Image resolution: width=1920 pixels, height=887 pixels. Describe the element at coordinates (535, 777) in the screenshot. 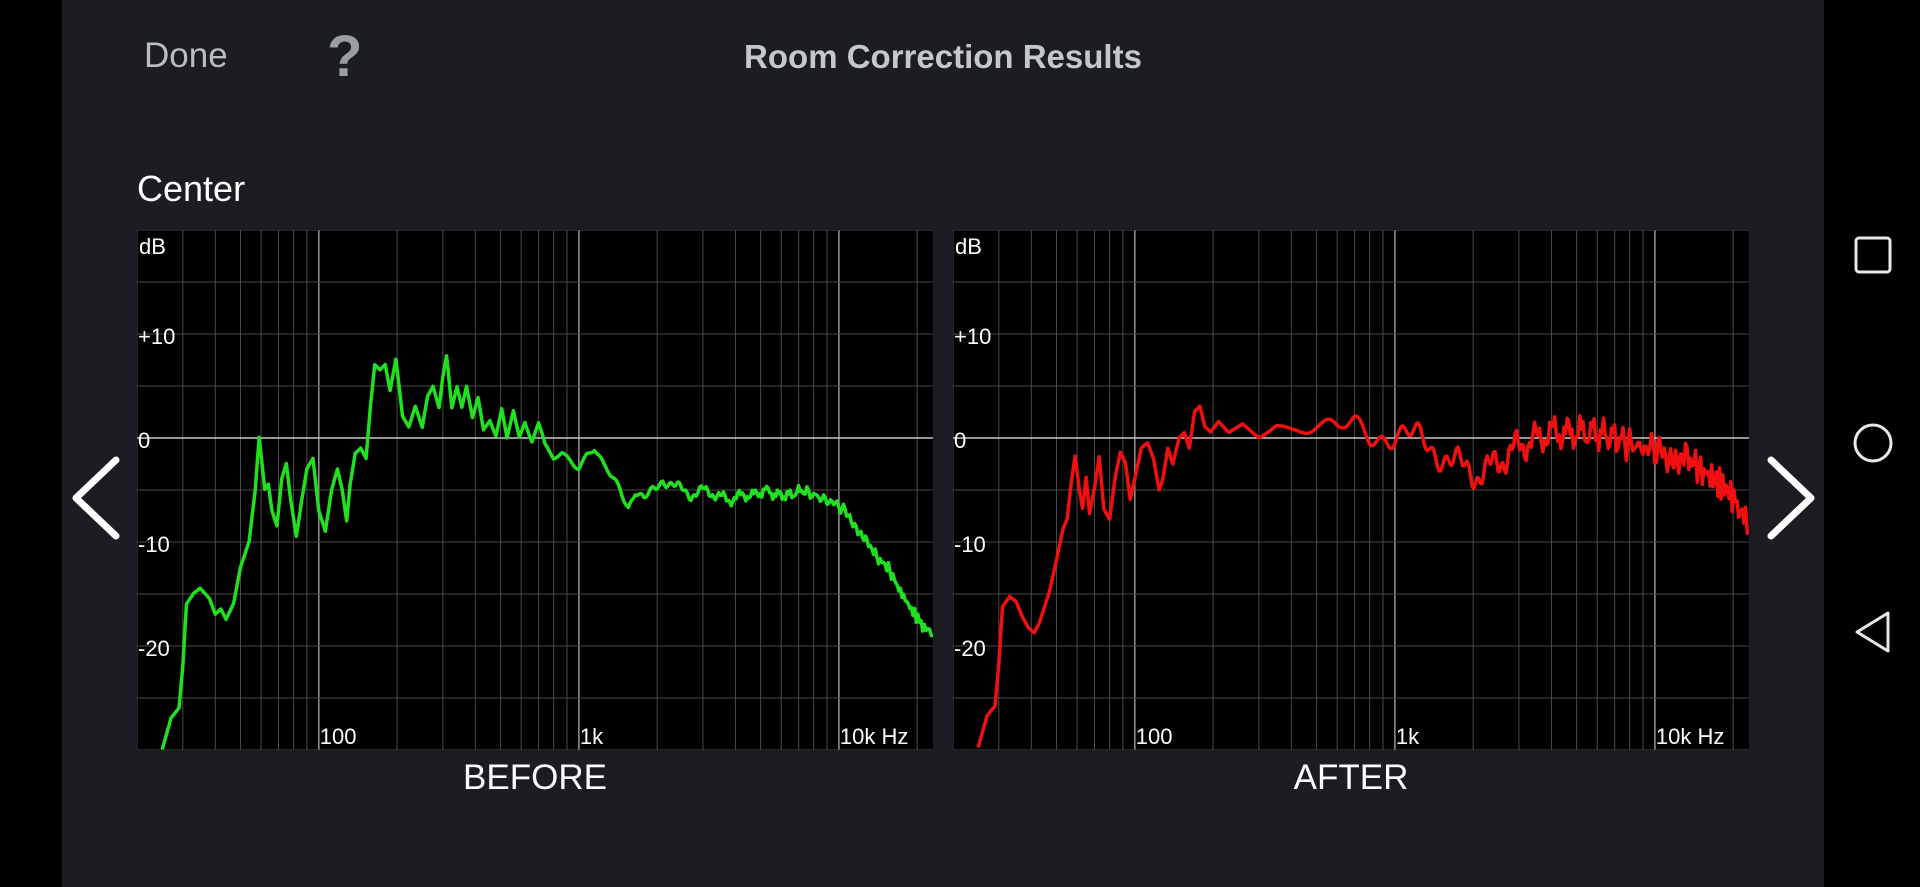

I see `before-caption: BEFORE` at that location.